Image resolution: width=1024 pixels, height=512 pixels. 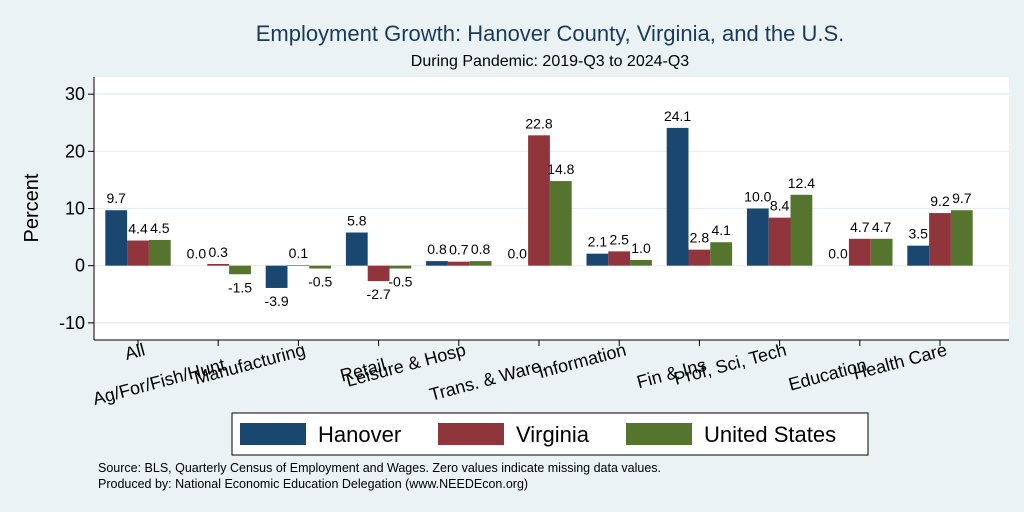 I want to click on value-label-virginia-fin-ins: 2.8, so click(x=700, y=238).